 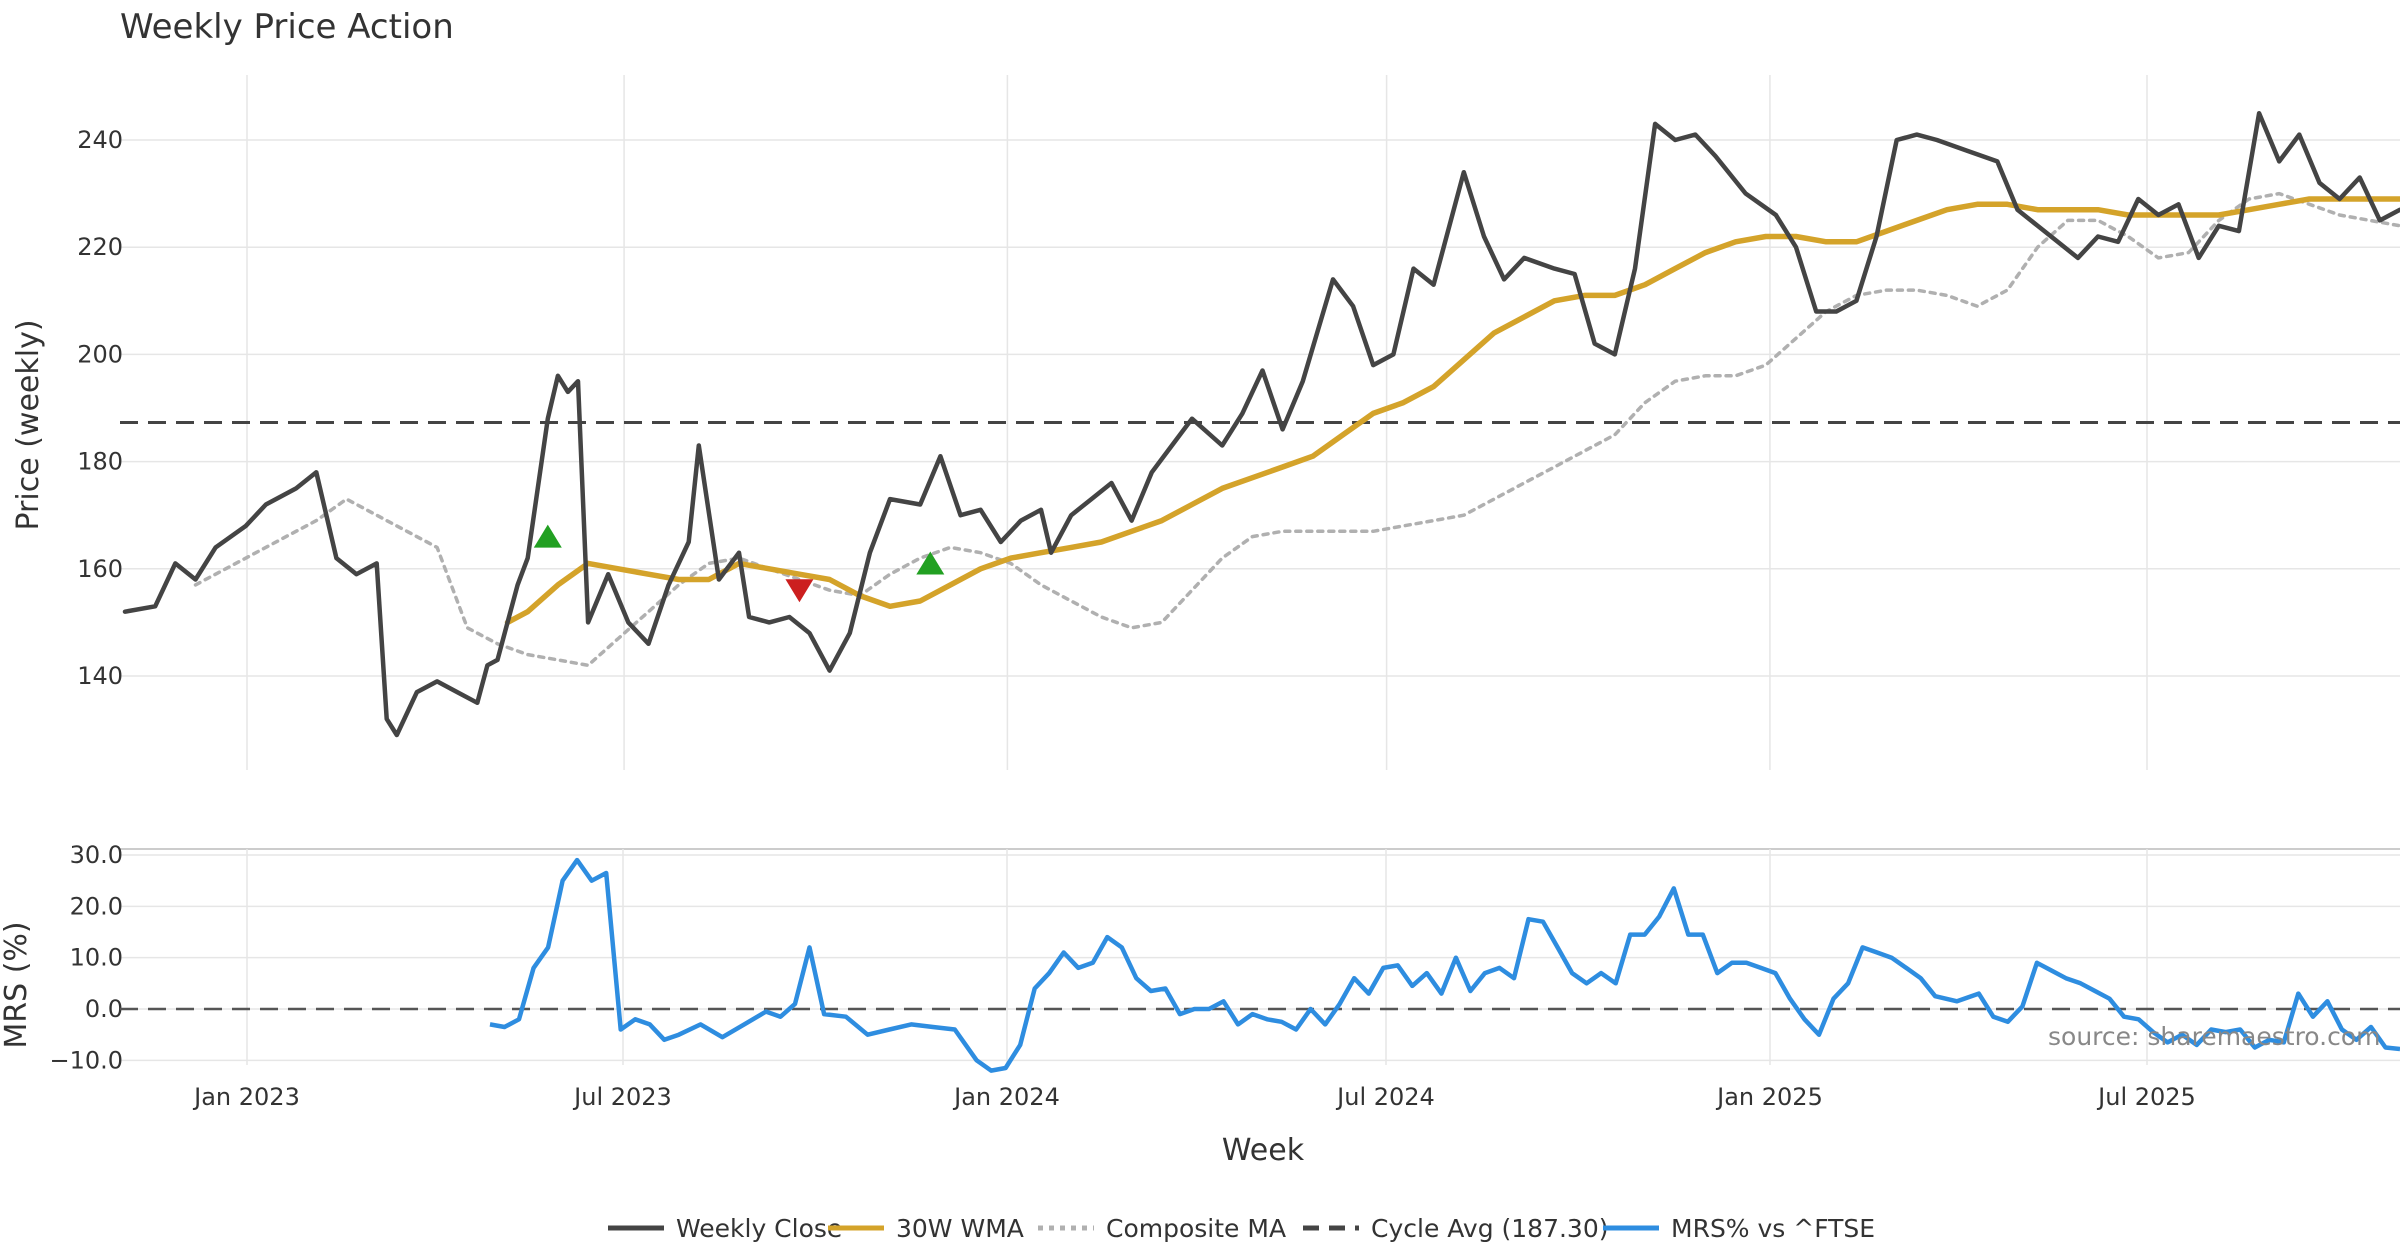 What do you see at coordinates (1773, 1228) in the screenshot?
I see `legend-label: MRS% vs ^FTSE` at bounding box center [1773, 1228].